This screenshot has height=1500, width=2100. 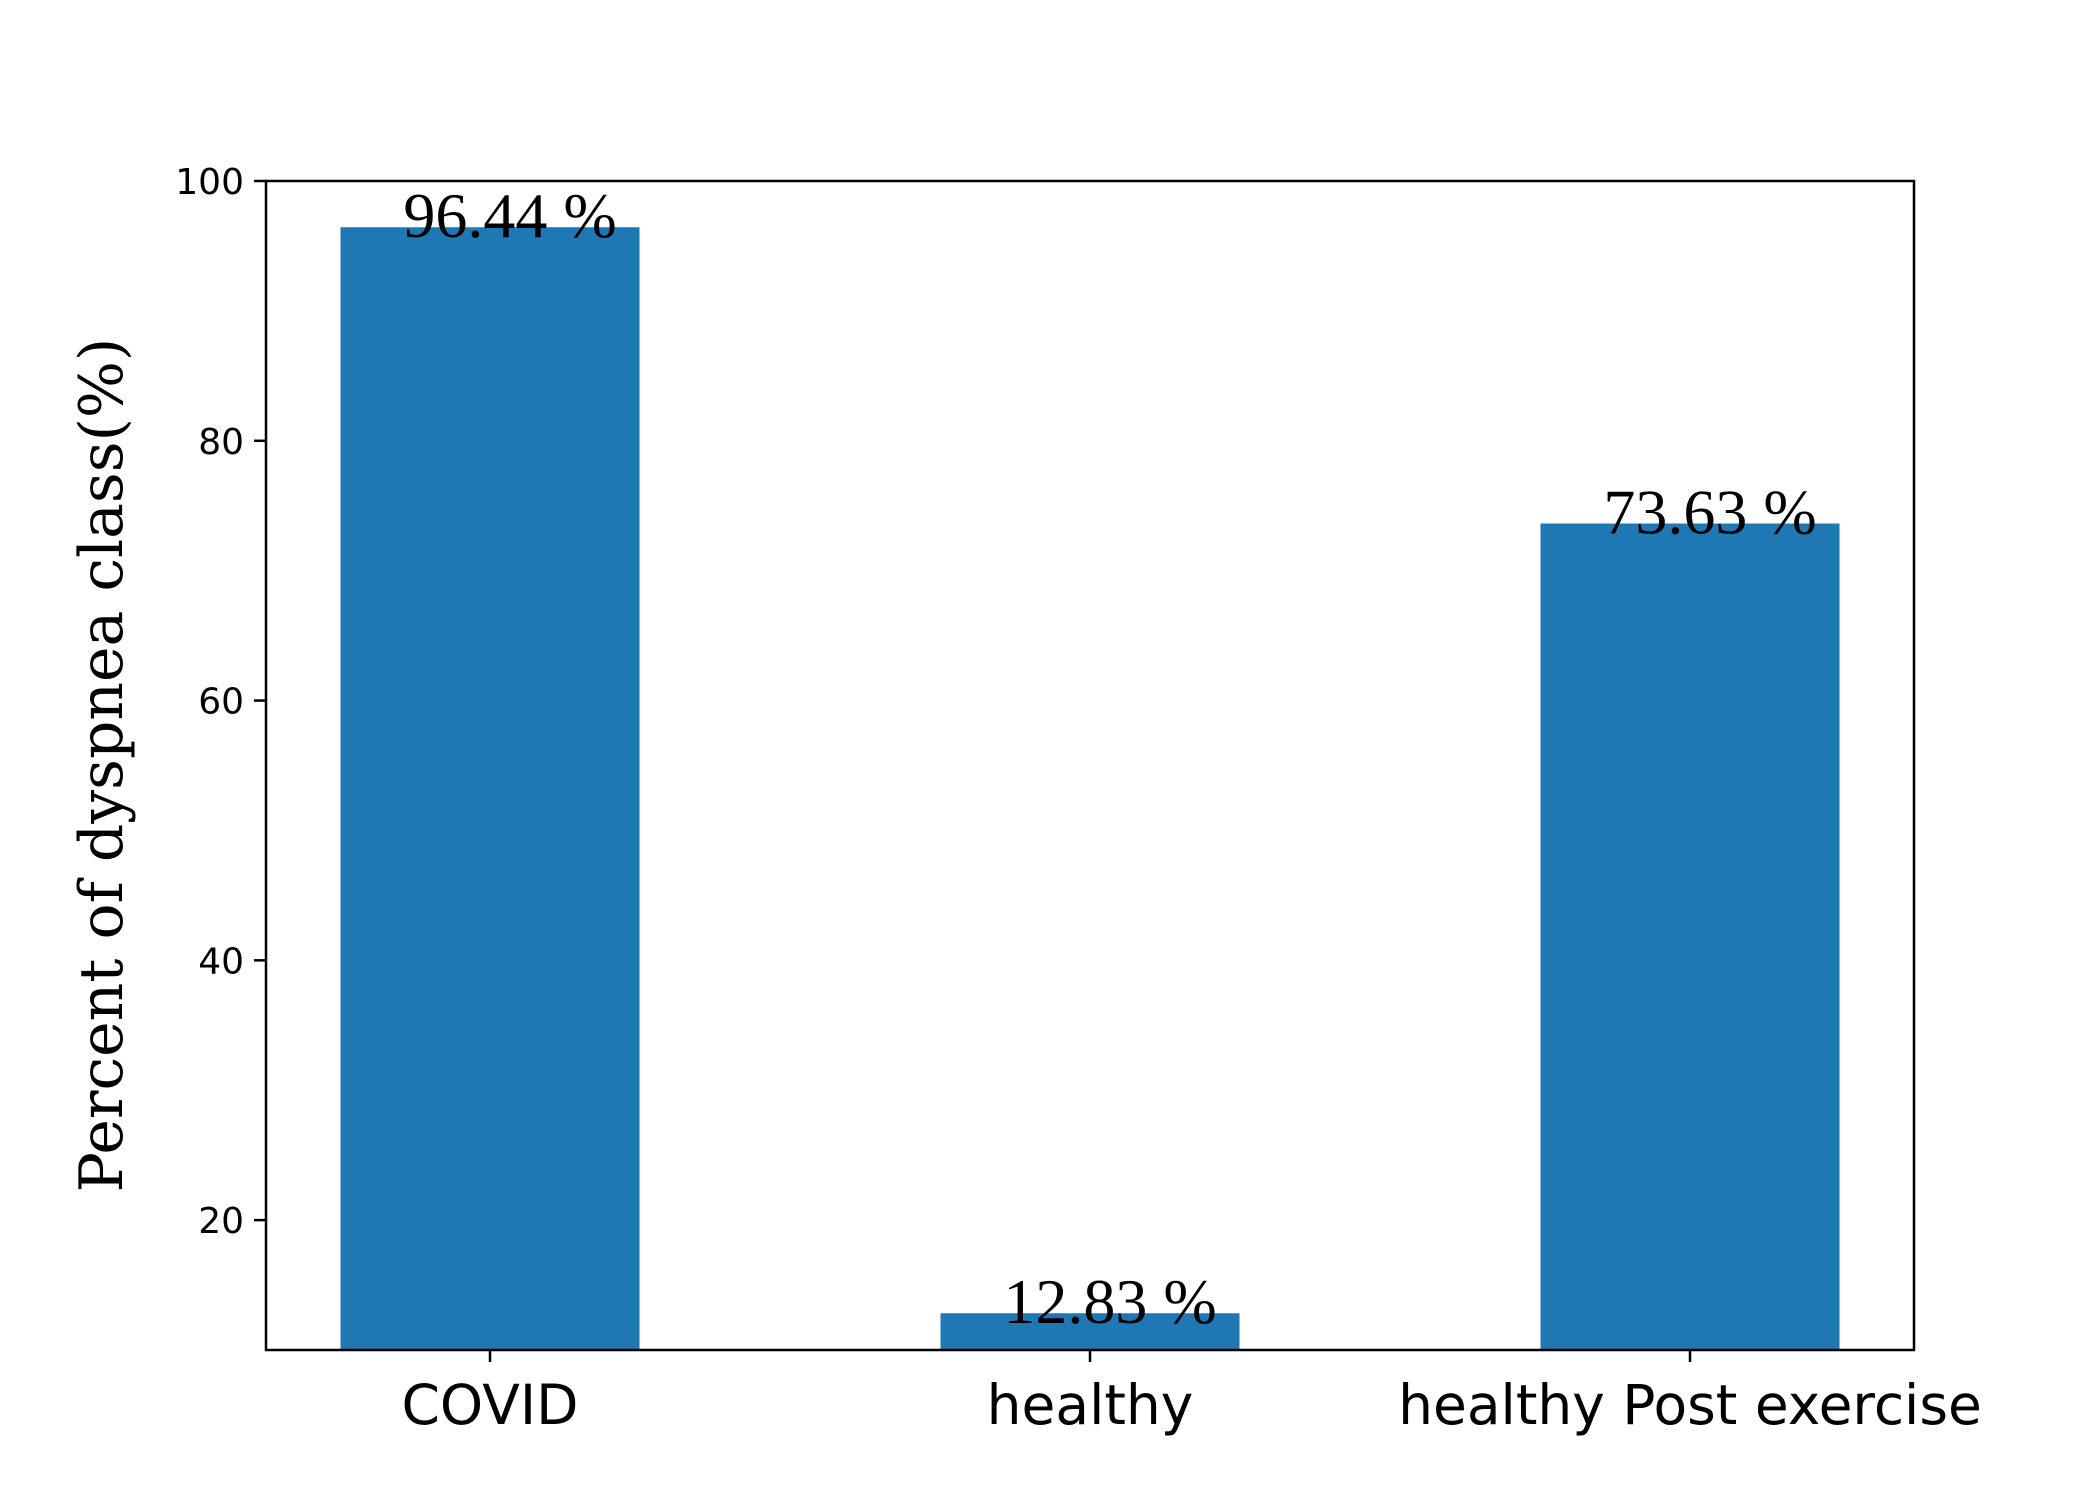 I want to click on value-label-2: 73.63 %, so click(x=1709, y=512).